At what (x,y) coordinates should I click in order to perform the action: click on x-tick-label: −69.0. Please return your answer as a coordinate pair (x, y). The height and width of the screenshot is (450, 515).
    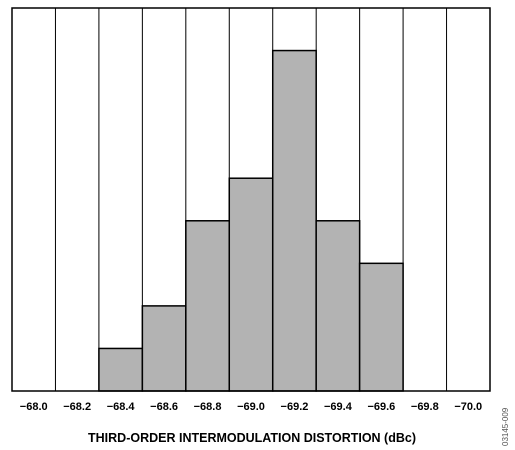
    Looking at the image, I should click on (251, 407).